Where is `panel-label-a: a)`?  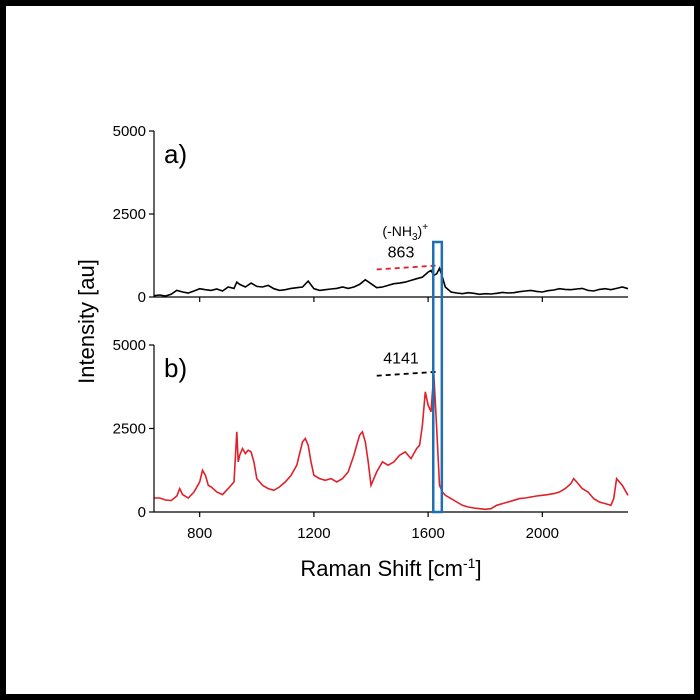
panel-label-a: a) is located at coordinates (175, 154).